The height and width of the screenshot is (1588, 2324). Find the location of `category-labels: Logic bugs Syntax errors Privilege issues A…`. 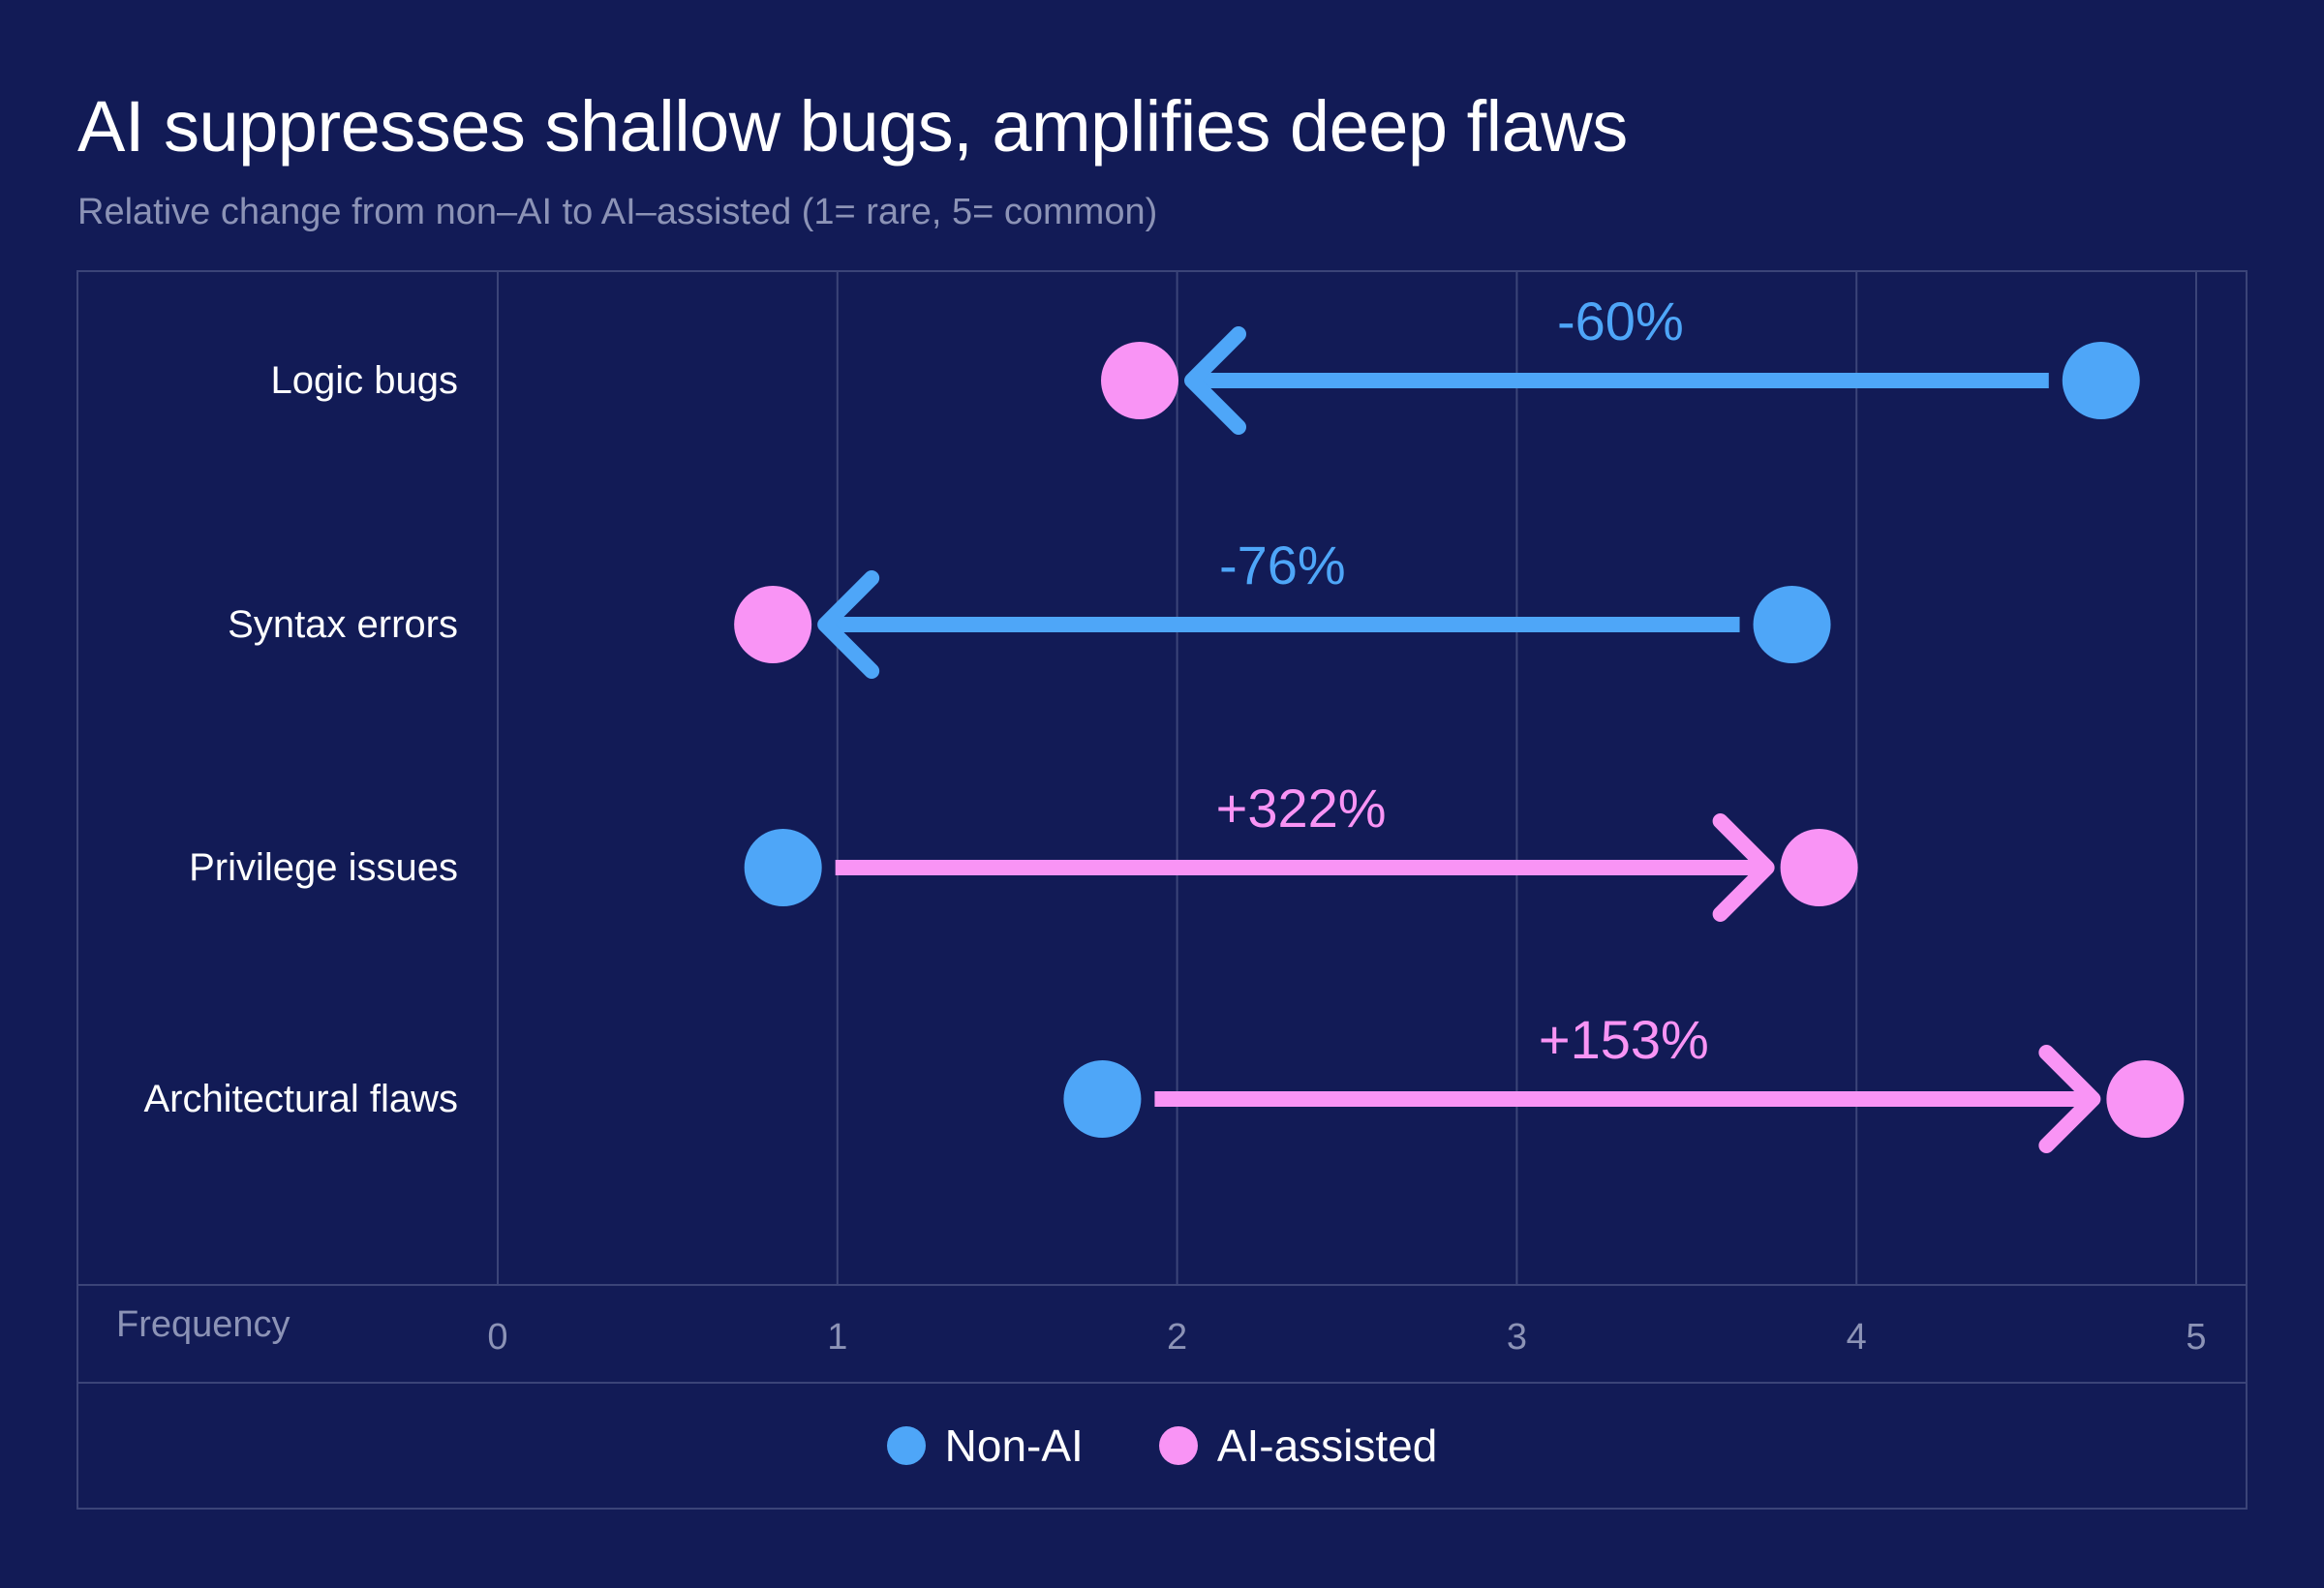

category-labels: Logic bugs Syntax errors Privilege issues A… is located at coordinates (301, 739).